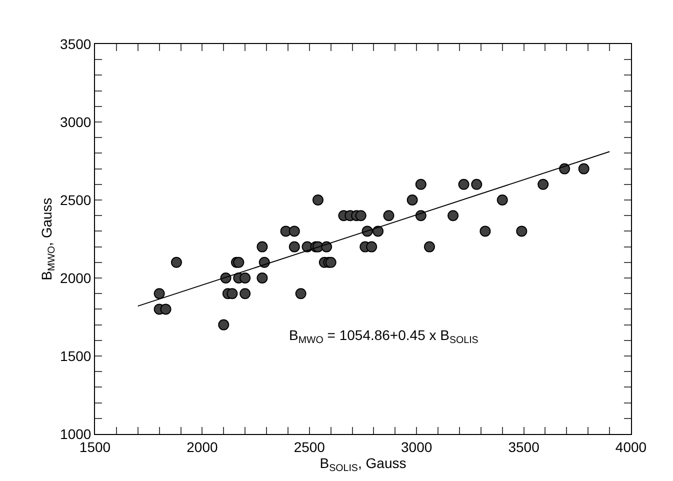 The height and width of the screenshot is (481, 673). I want to click on x-tick-label: 2000, so click(202, 446).